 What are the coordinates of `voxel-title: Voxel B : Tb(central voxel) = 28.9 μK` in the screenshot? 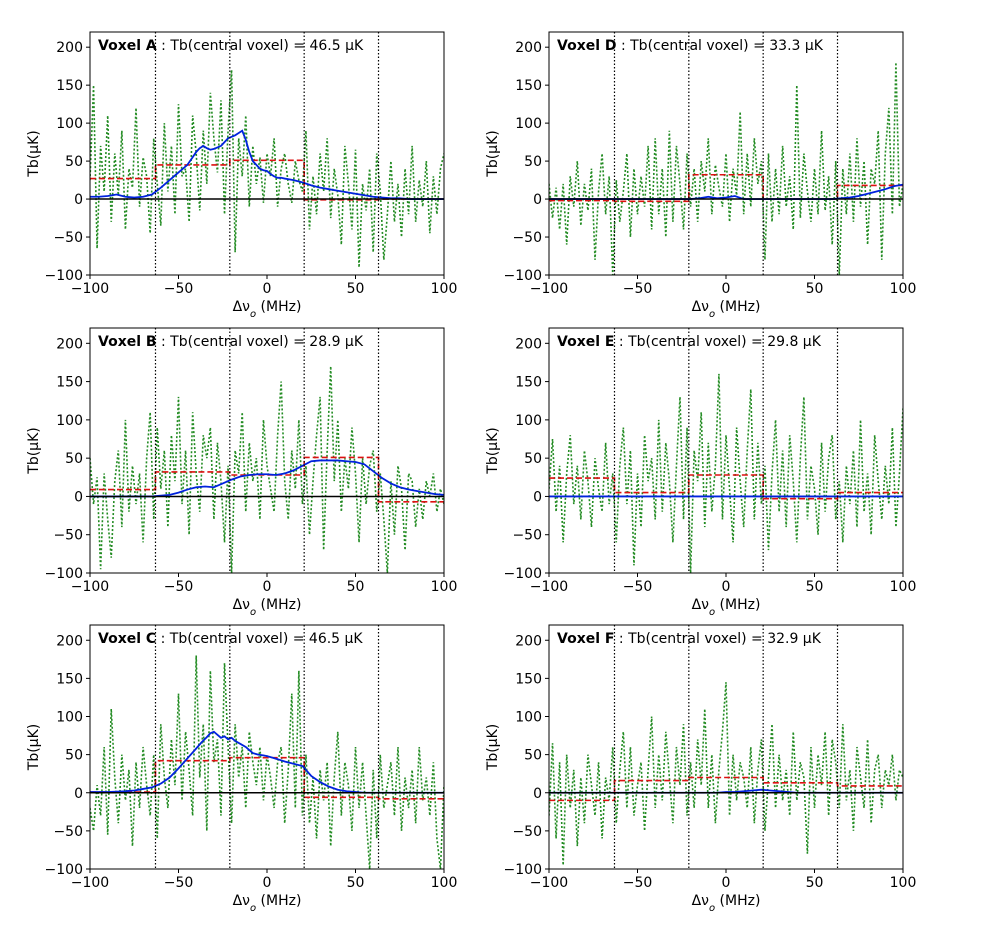 It's located at (231, 342).